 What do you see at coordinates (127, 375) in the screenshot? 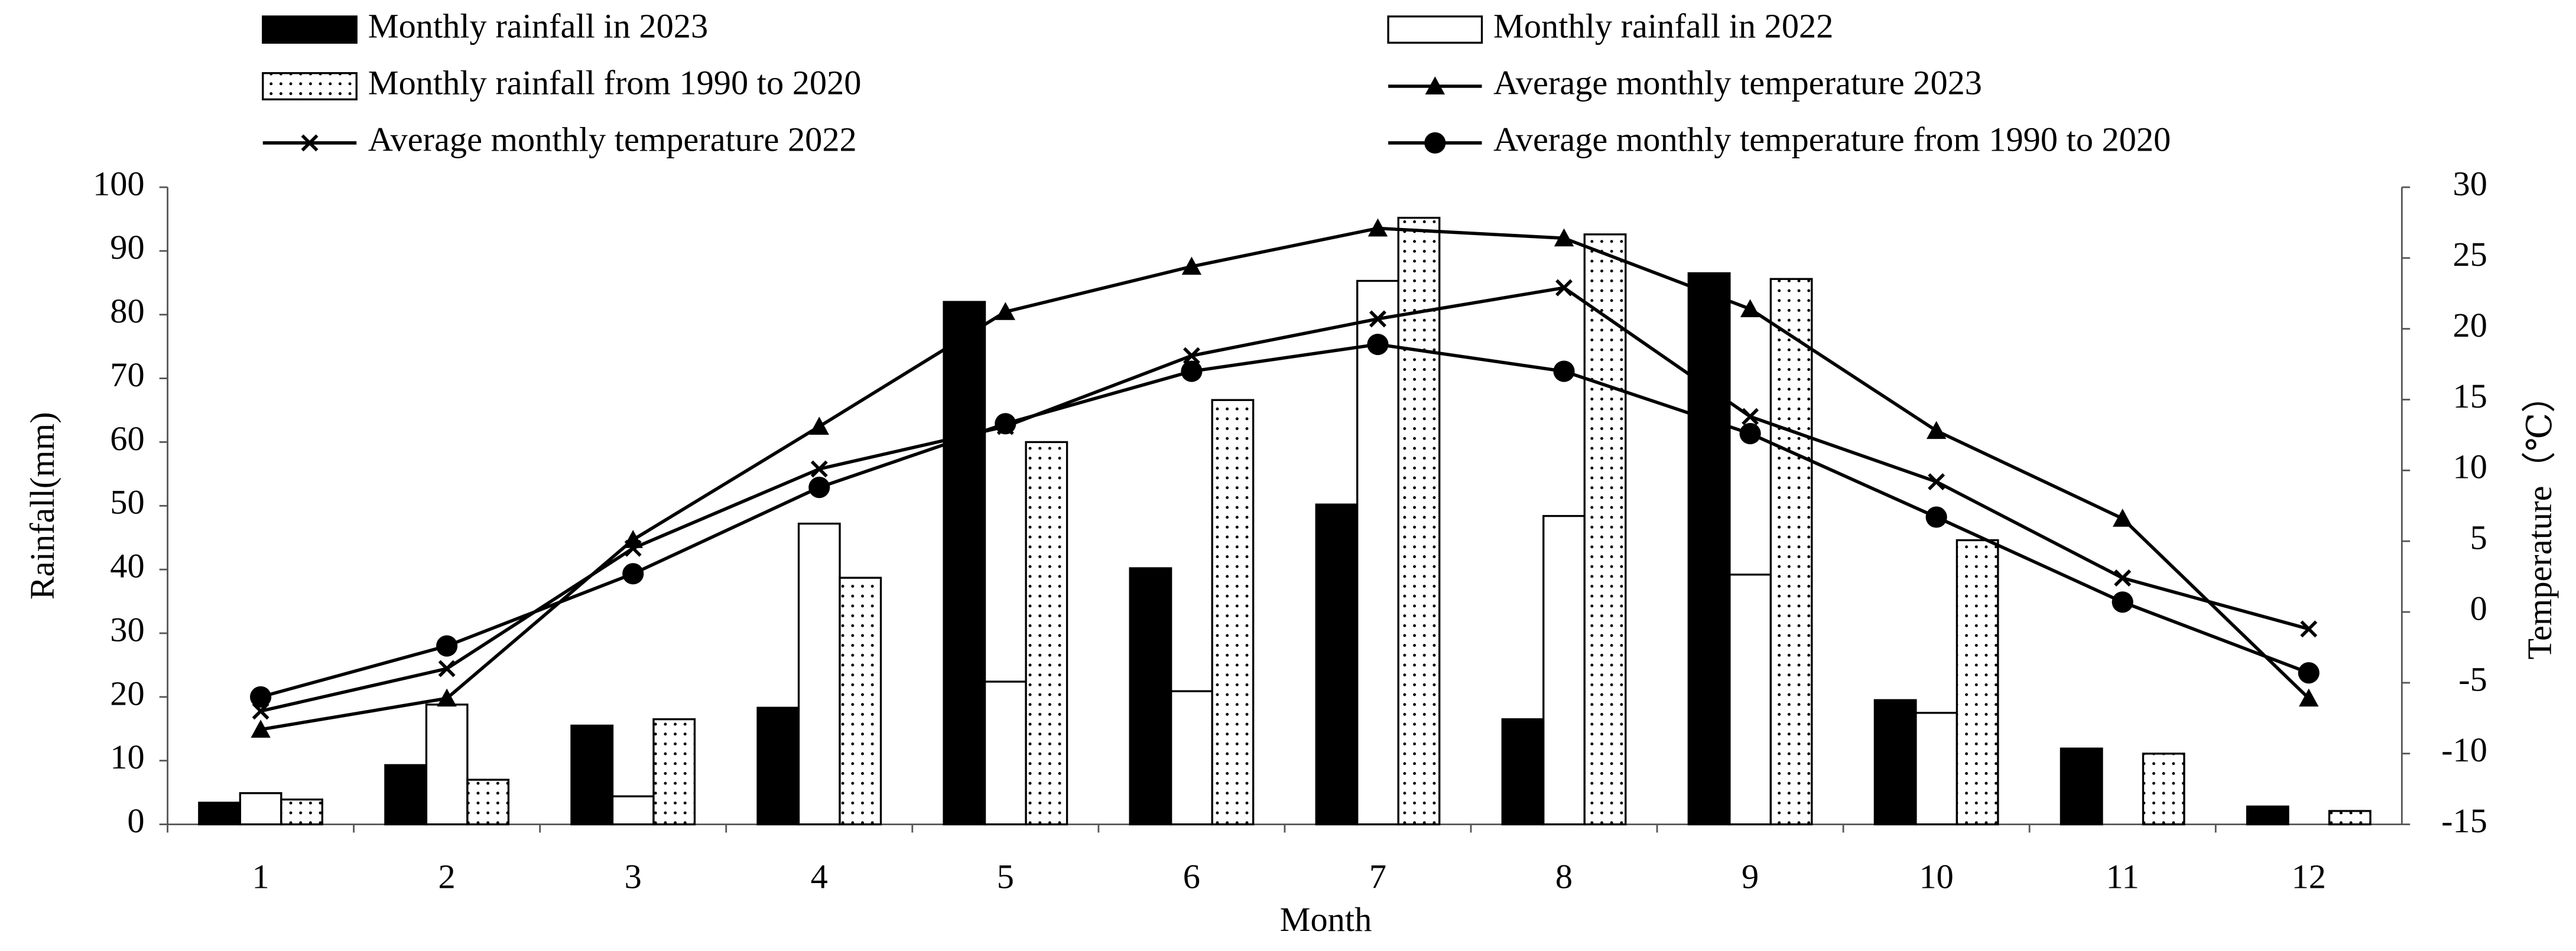
I see `y-tick-label: 70` at bounding box center [127, 375].